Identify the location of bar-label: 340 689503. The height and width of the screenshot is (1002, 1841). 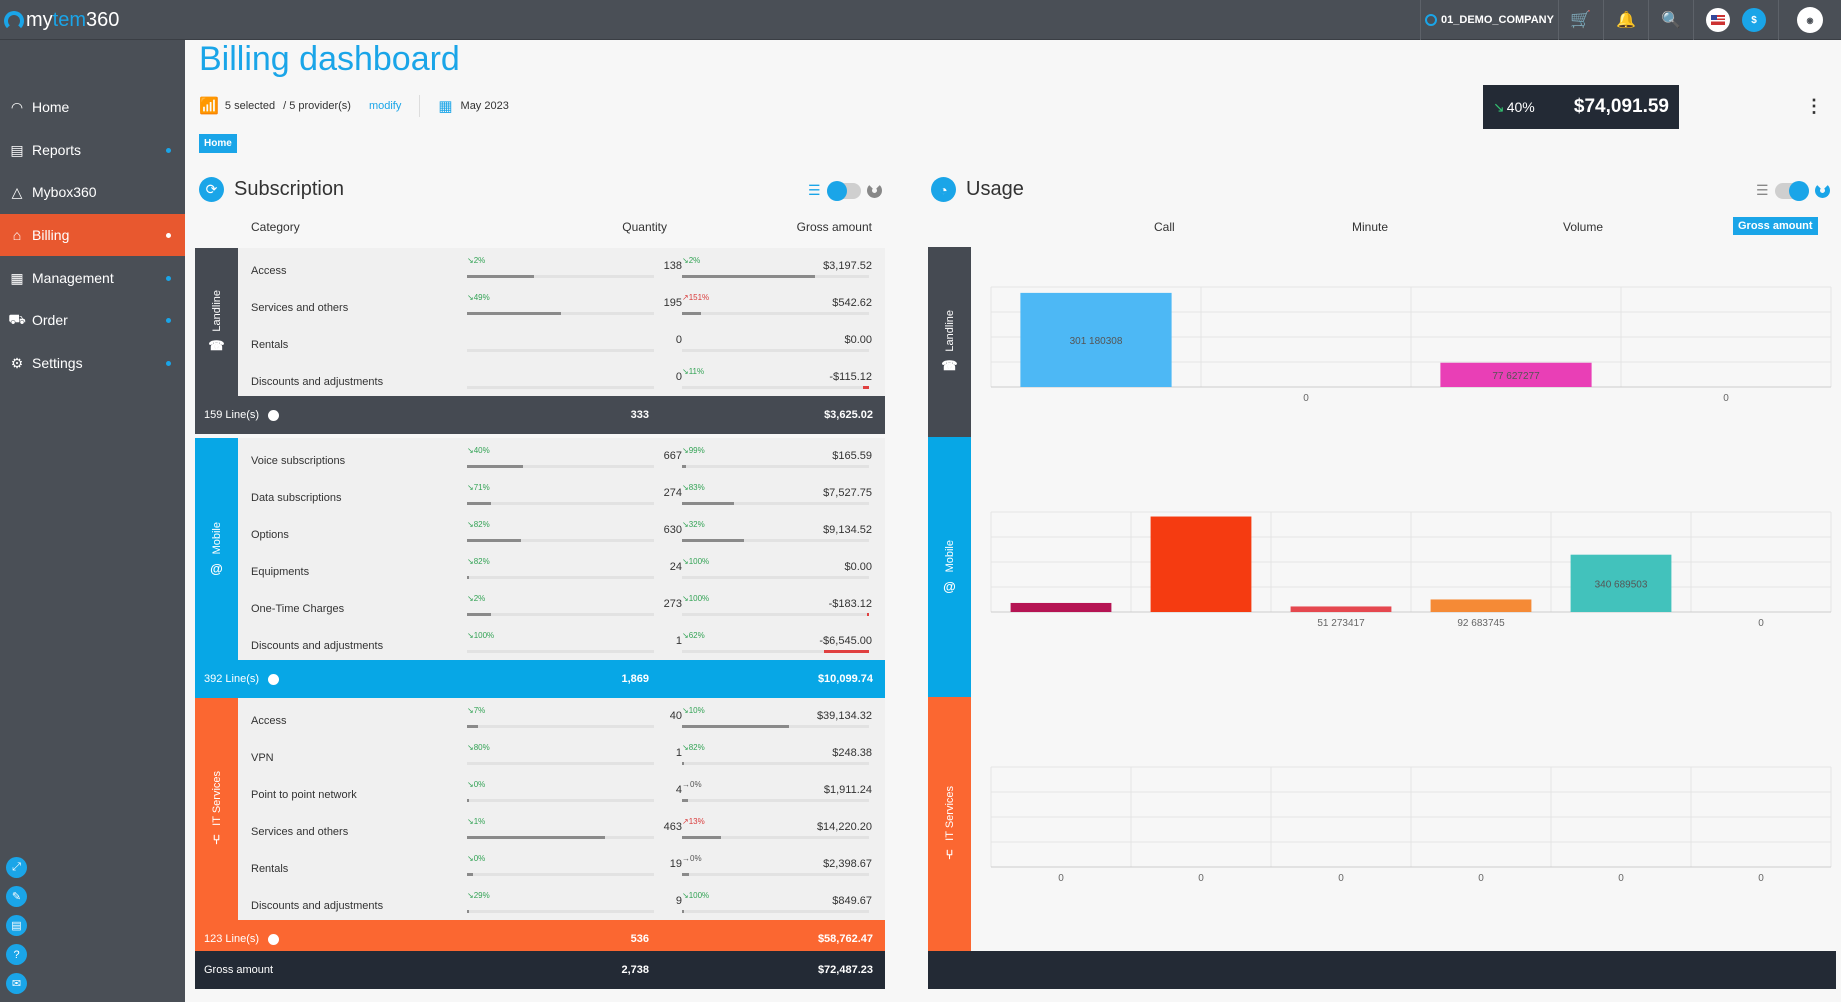
(1621, 584).